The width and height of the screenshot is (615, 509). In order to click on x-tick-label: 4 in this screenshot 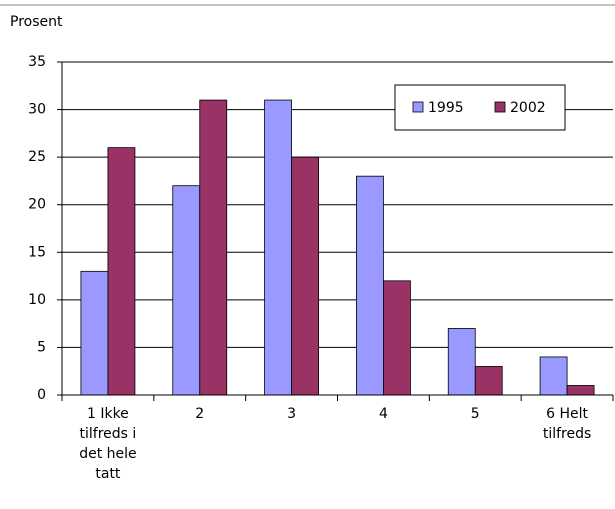, I will do `click(383, 414)`.